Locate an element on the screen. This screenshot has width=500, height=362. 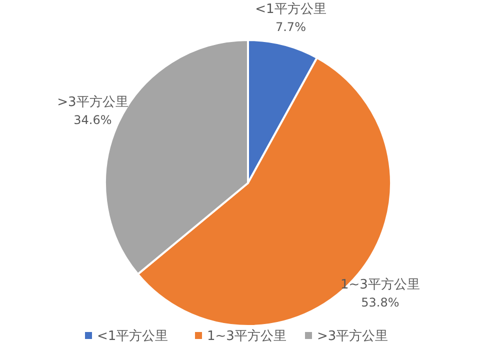
legend-label: 1~3平方公里 is located at coordinates (246, 336).